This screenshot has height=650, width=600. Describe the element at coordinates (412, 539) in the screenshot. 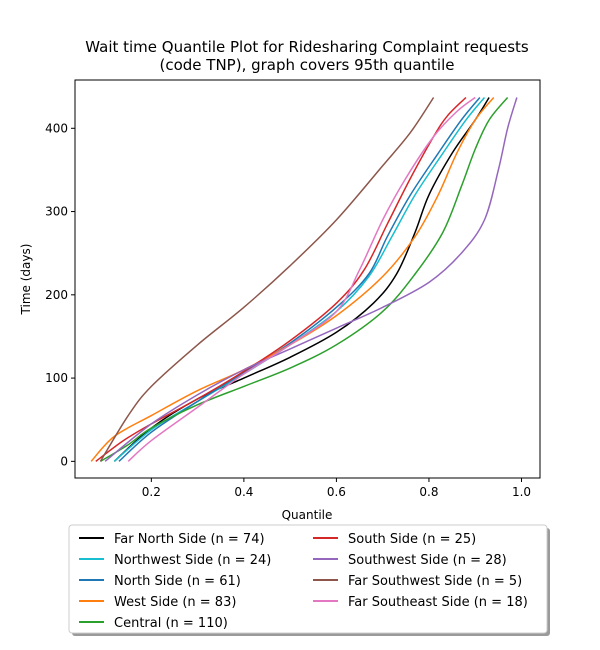

I see `legend-label: South Side (n = 25)` at that location.